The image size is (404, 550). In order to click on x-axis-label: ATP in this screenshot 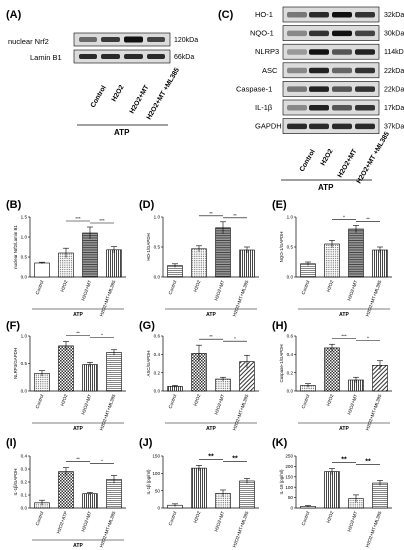, I will do `click(78, 429)`.